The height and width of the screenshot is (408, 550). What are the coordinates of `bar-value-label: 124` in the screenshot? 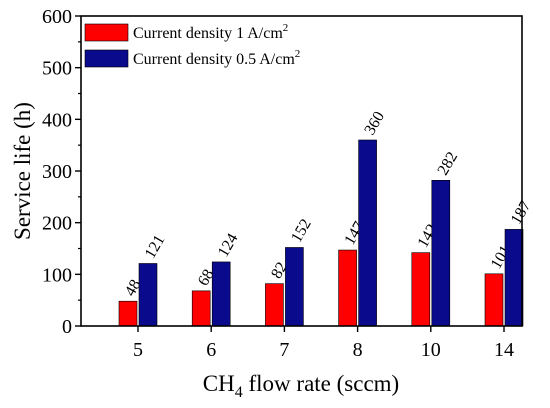 It's located at (228, 245).